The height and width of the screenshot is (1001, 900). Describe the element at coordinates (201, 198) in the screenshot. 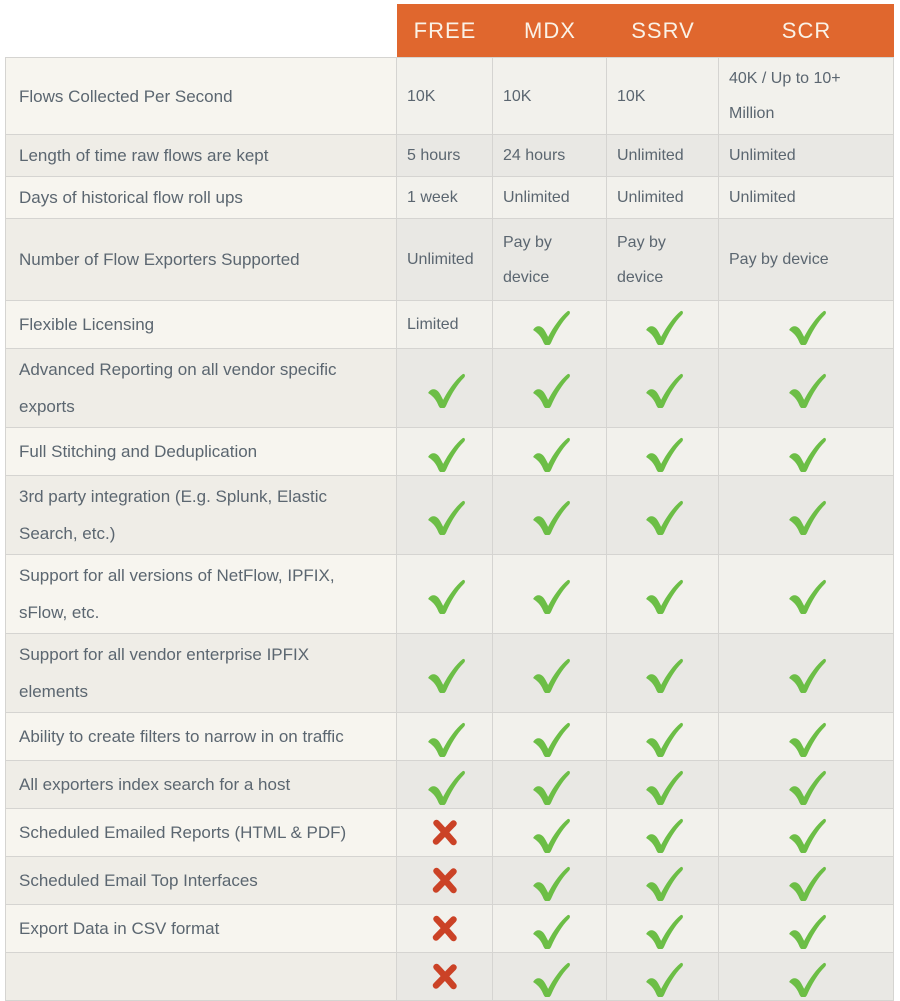

I see `feature-label: Days of historical flow roll ups` at that location.